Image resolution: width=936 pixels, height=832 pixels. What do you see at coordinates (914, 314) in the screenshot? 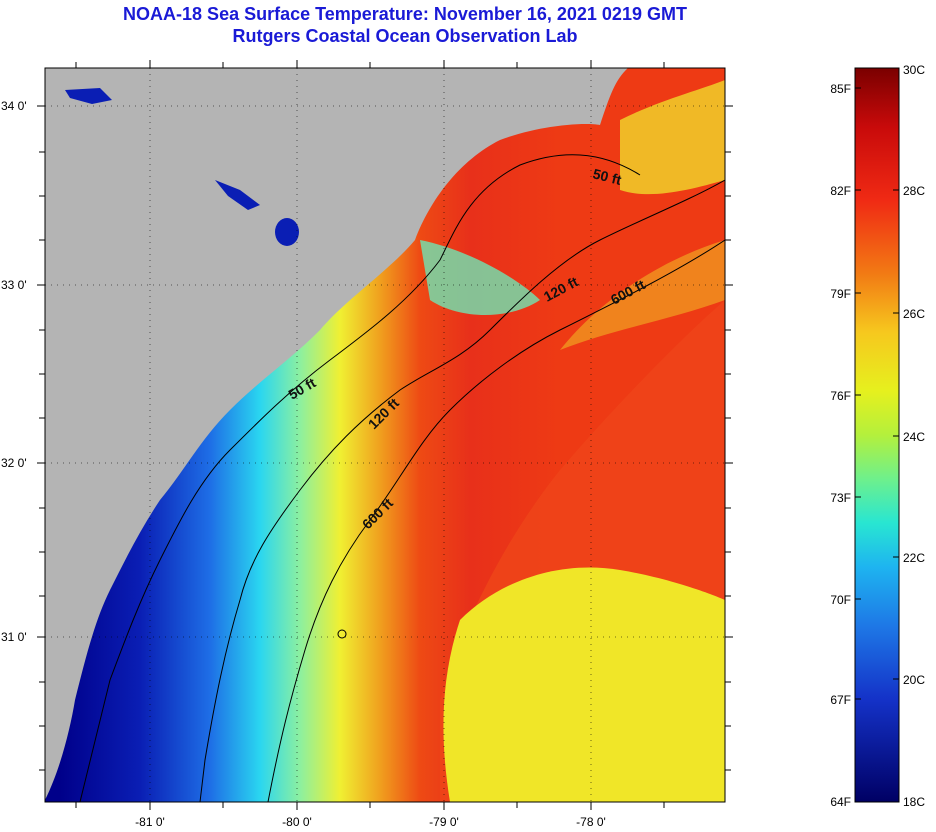
I see `colorbar-c-26: 26C` at bounding box center [914, 314].